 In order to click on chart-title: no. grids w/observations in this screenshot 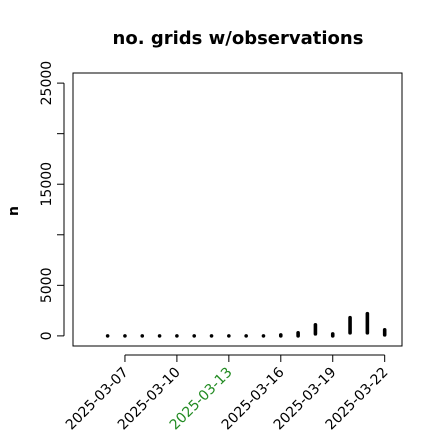, I will do `click(238, 38)`.